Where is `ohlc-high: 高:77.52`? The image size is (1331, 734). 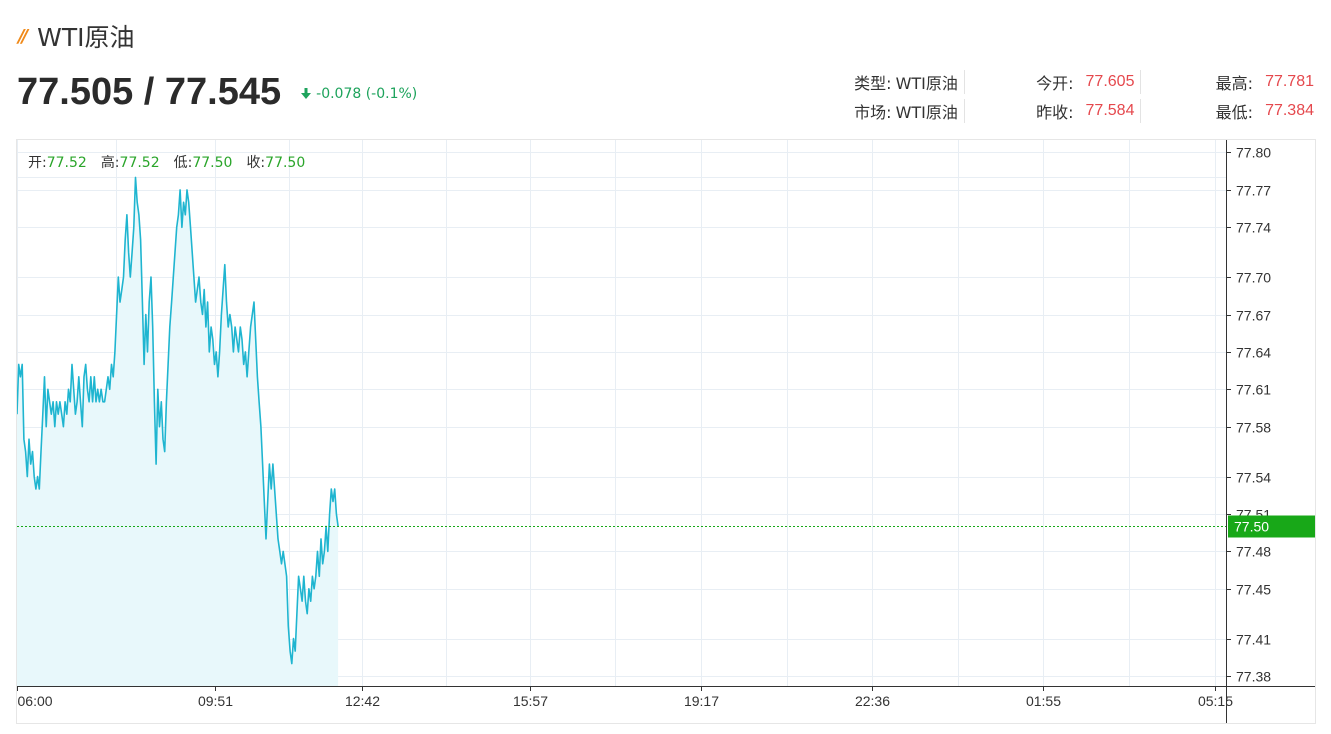
ohlc-high: 高:77.52 is located at coordinates (130, 162).